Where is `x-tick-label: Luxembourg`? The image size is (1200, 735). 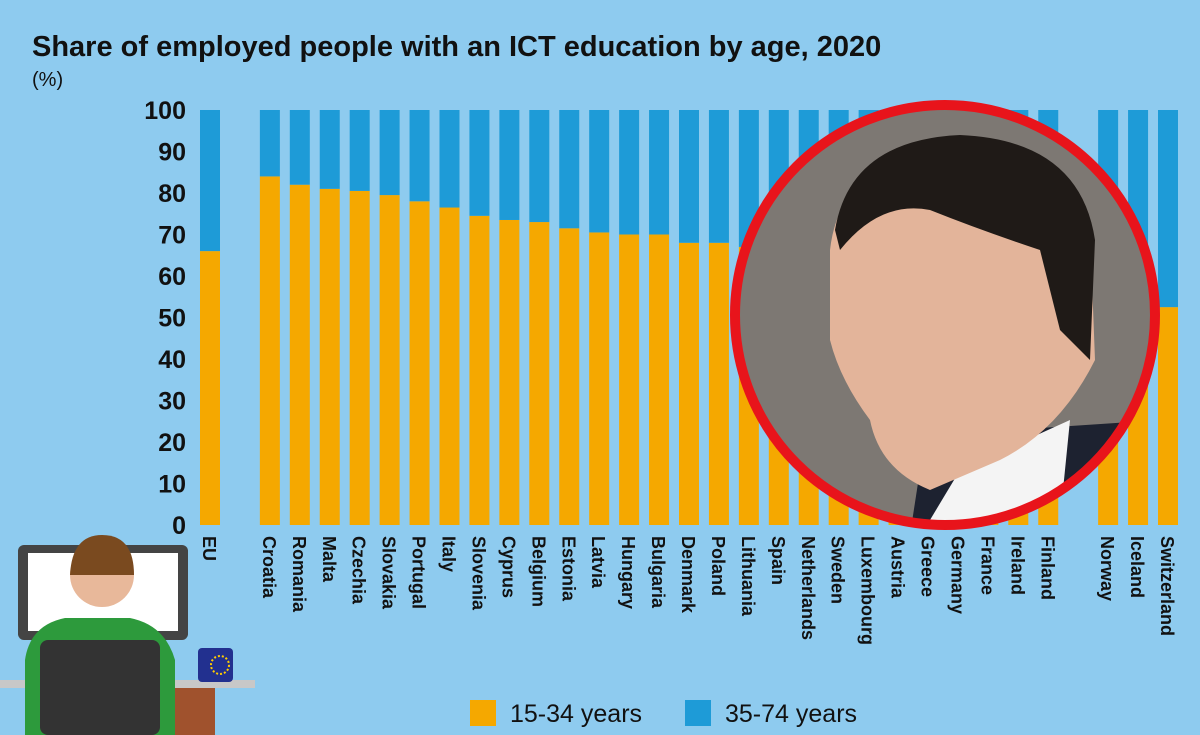 x-tick-label: Luxembourg is located at coordinates (868, 590).